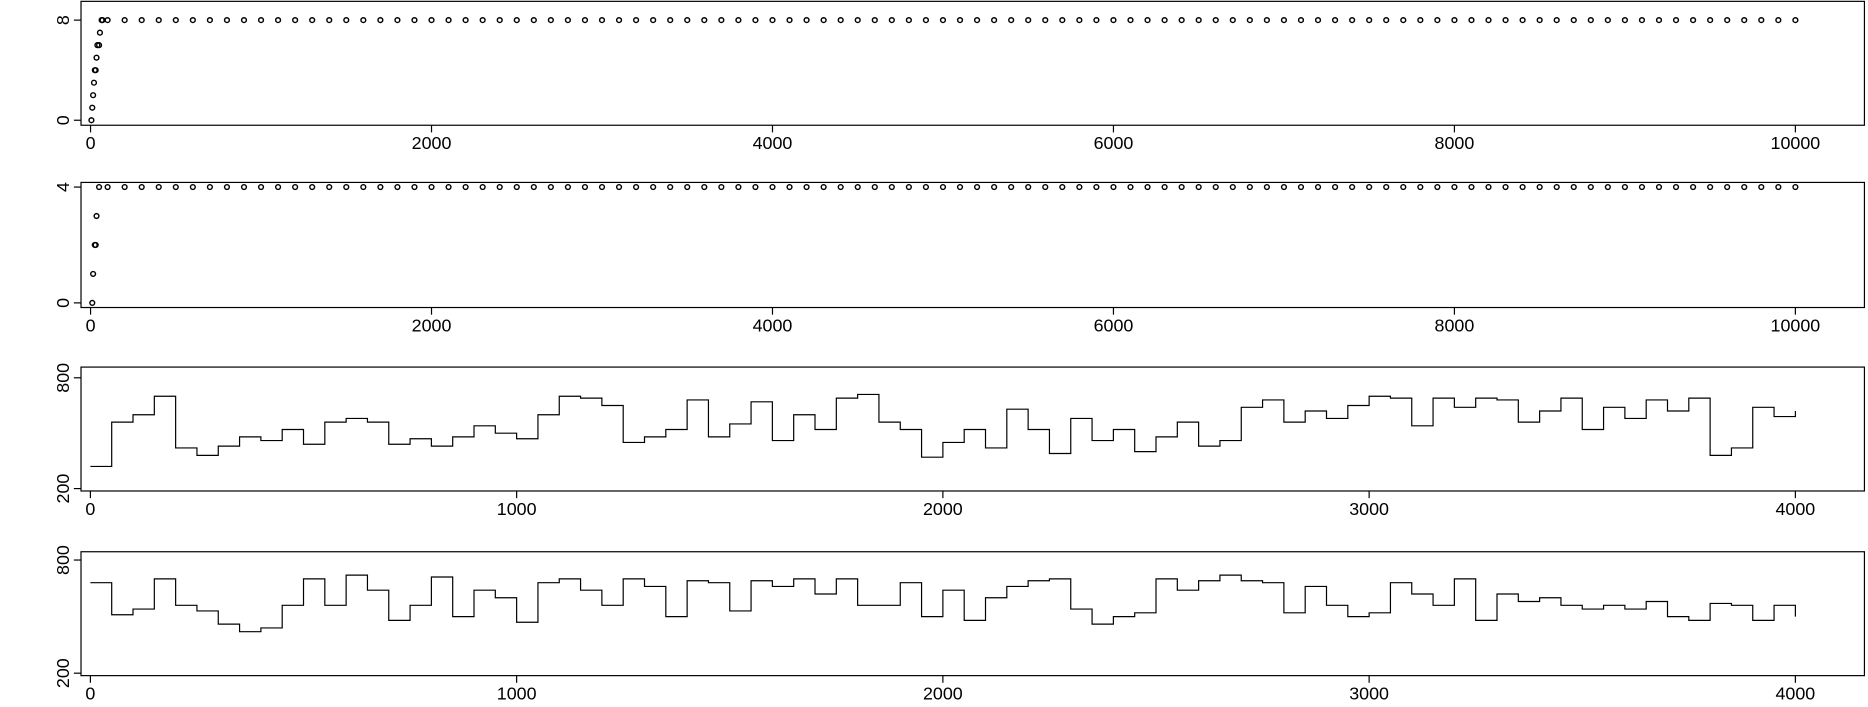  Describe the element at coordinates (517, 509) in the screenshot. I see `x-tick-label: 1000` at that location.